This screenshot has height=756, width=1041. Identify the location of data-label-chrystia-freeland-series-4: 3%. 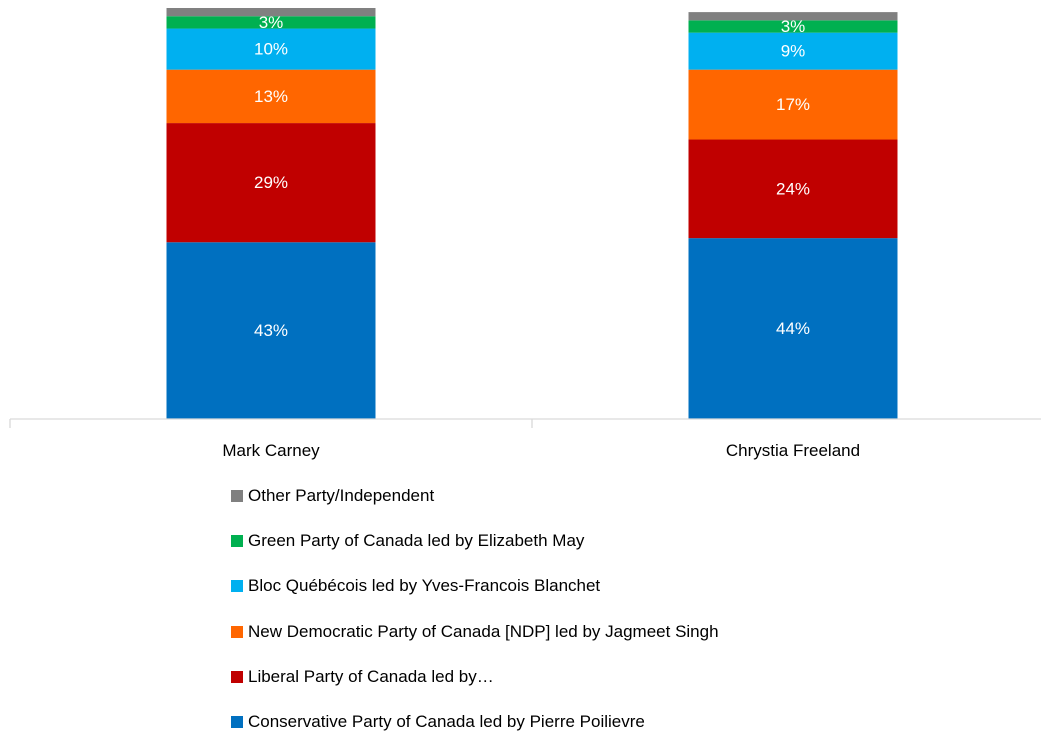
(793, 26).